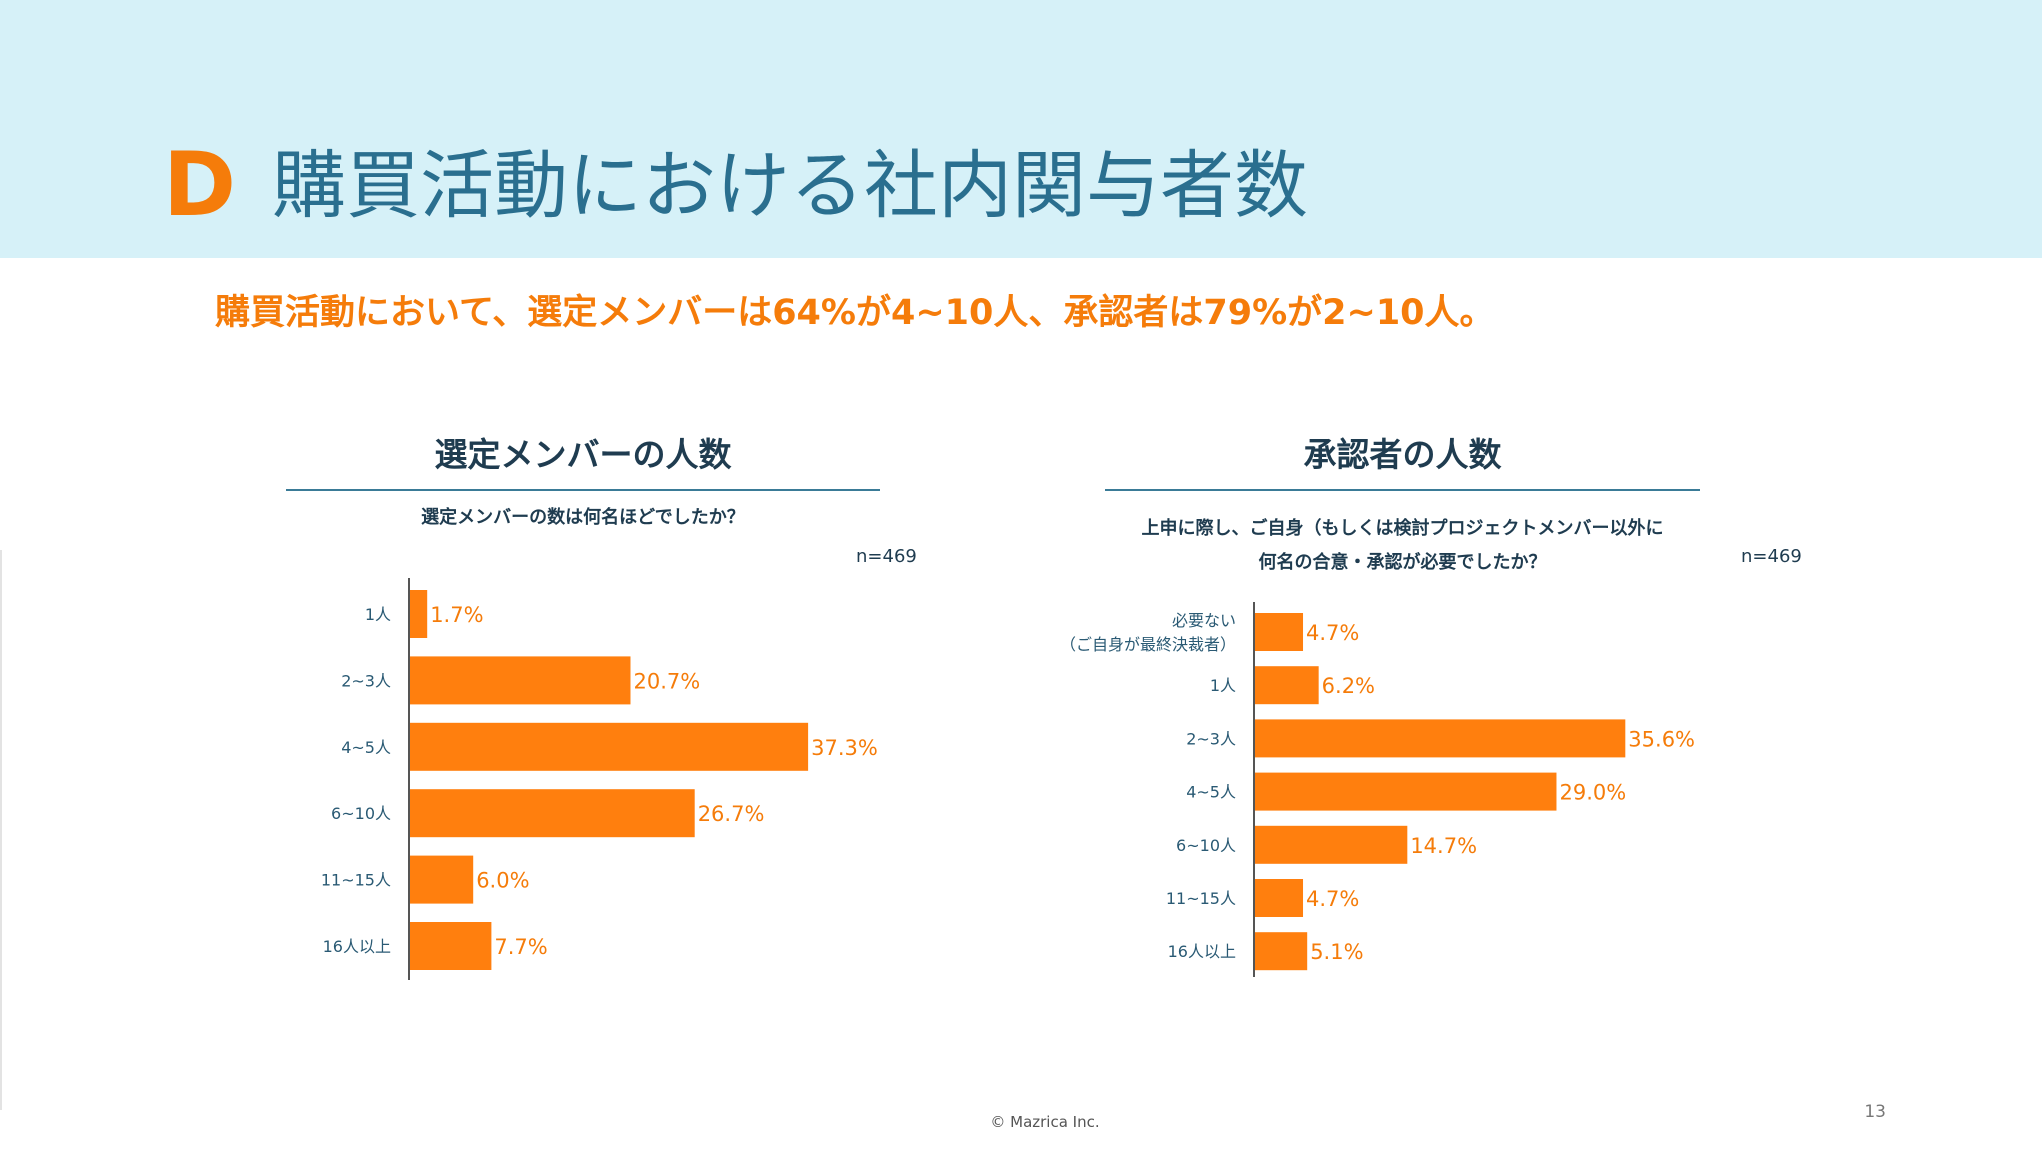  Describe the element at coordinates (1592, 793) in the screenshot. I see `data-label: 29.0%` at that location.